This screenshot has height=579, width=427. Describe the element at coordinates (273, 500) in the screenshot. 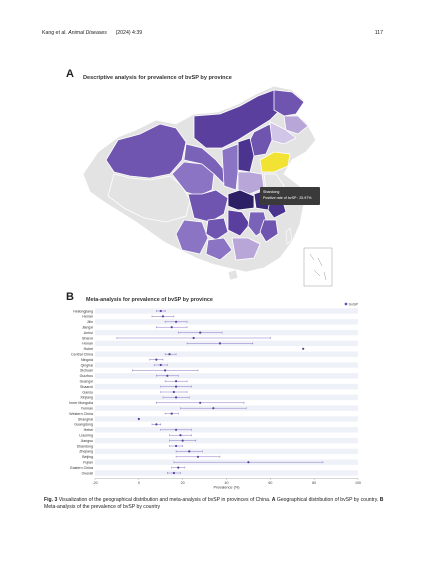

I see `caption-a-label: A` at that location.